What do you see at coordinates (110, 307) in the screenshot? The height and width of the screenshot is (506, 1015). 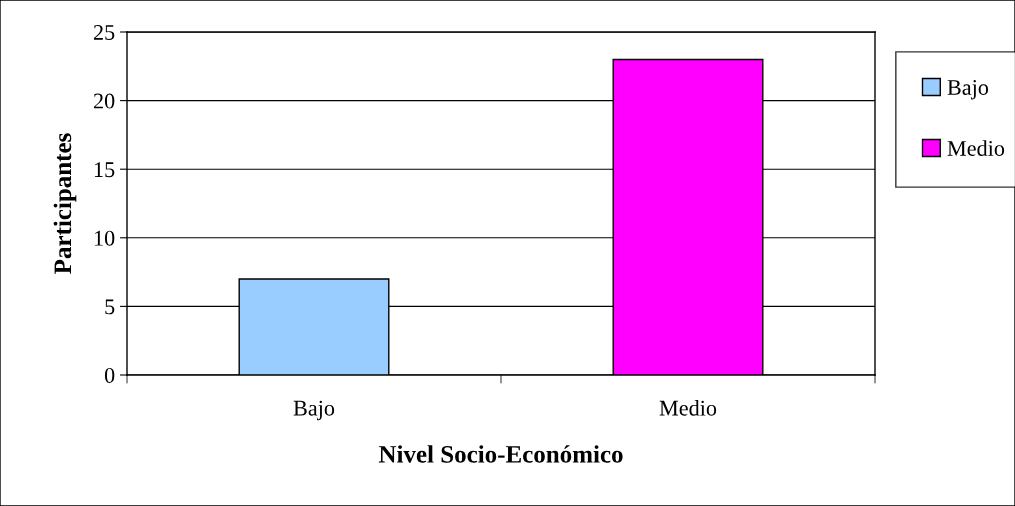 I see `y-tick-label: 5` at bounding box center [110, 307].